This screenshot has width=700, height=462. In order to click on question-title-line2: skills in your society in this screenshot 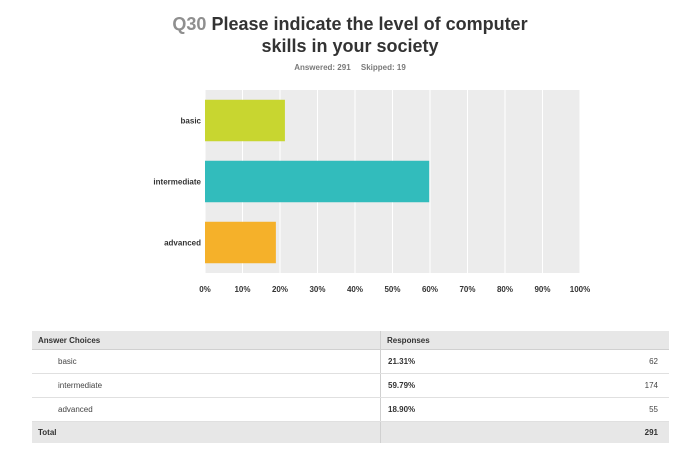, I will do `click(350, 46)`.